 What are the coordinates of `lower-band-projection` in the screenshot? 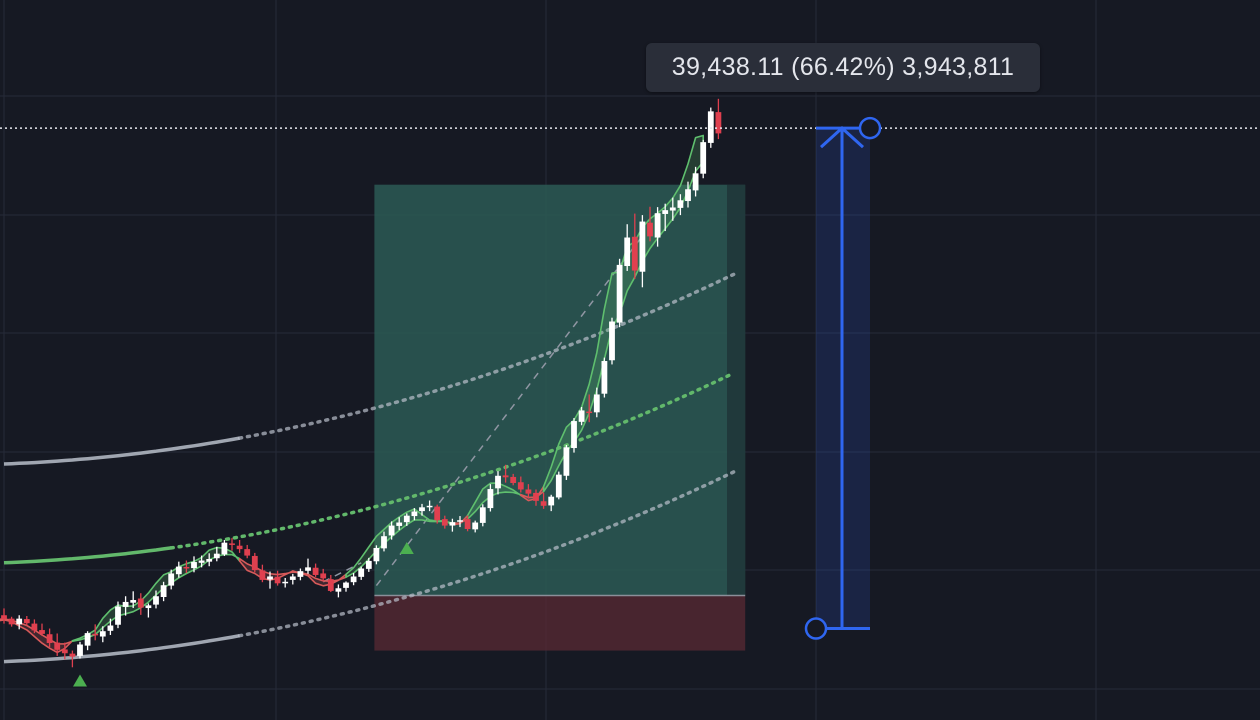 It's located at (486, 554).